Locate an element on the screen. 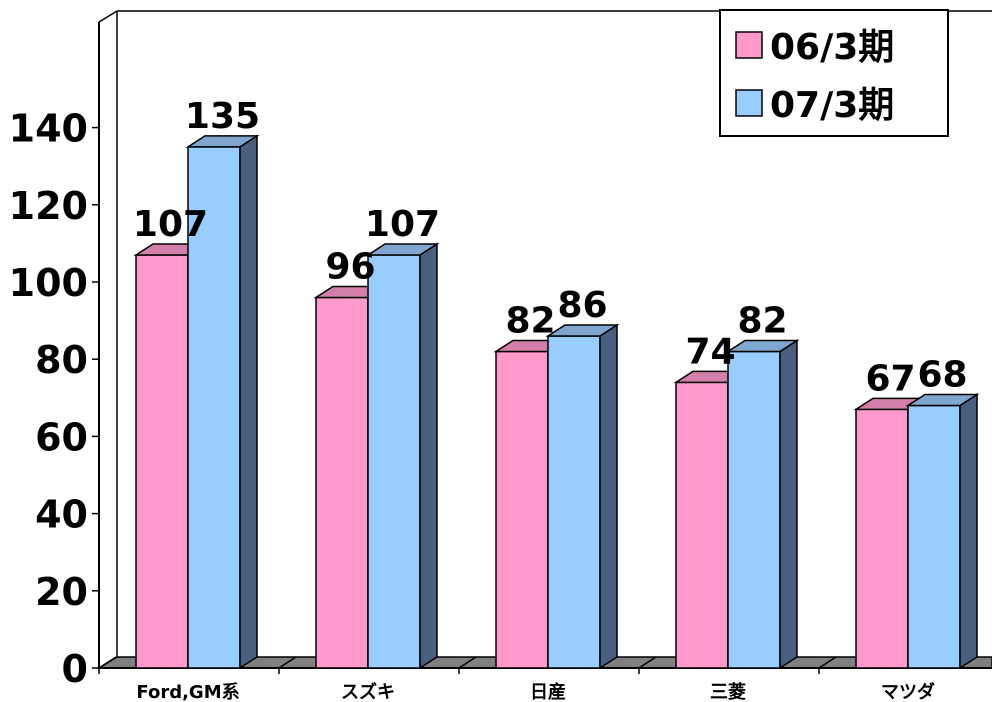 This screenshot has height=702, width=992. data-label: 74 is located at coordinates (710, 351).